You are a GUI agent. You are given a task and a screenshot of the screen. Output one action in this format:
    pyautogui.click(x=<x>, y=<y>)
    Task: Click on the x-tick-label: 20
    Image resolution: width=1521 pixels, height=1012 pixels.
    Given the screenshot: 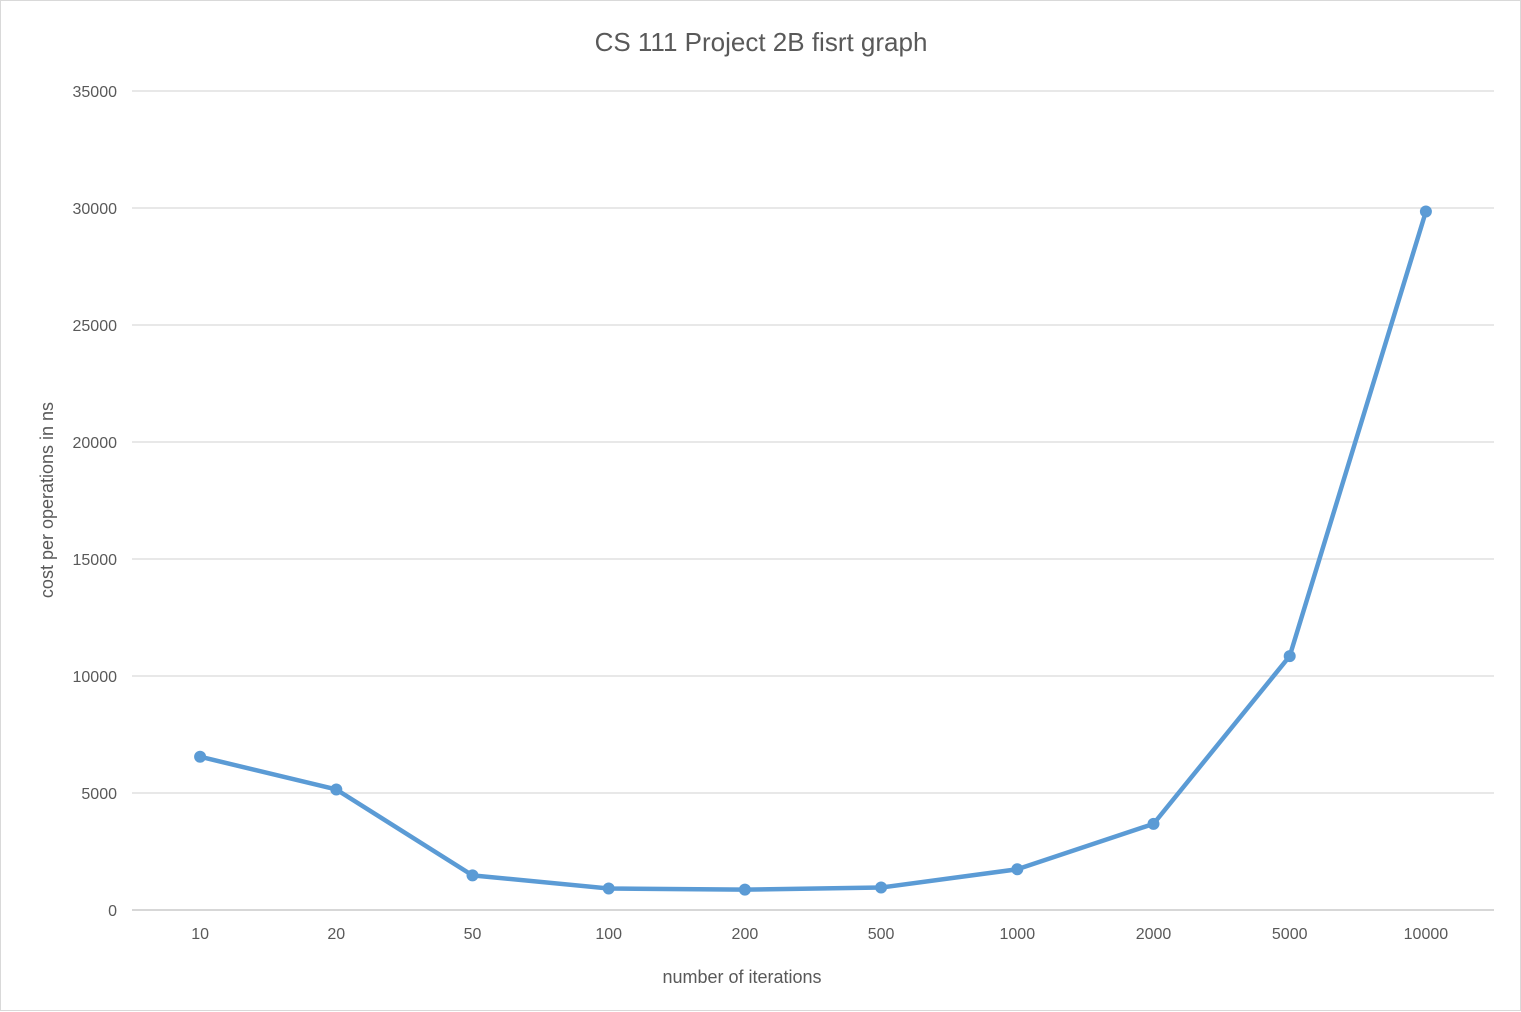 What is the action you would take?
    pyautogui.click(x=336, y=934)
    